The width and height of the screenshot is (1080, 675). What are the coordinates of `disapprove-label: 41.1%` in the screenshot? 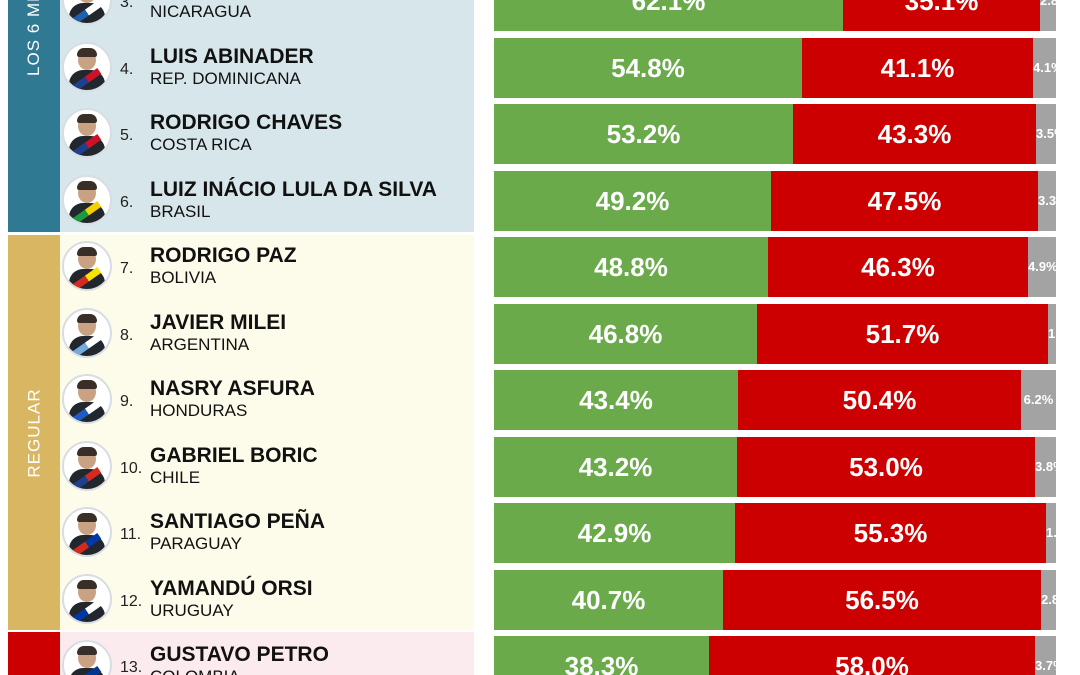 It's located at (917, 67).